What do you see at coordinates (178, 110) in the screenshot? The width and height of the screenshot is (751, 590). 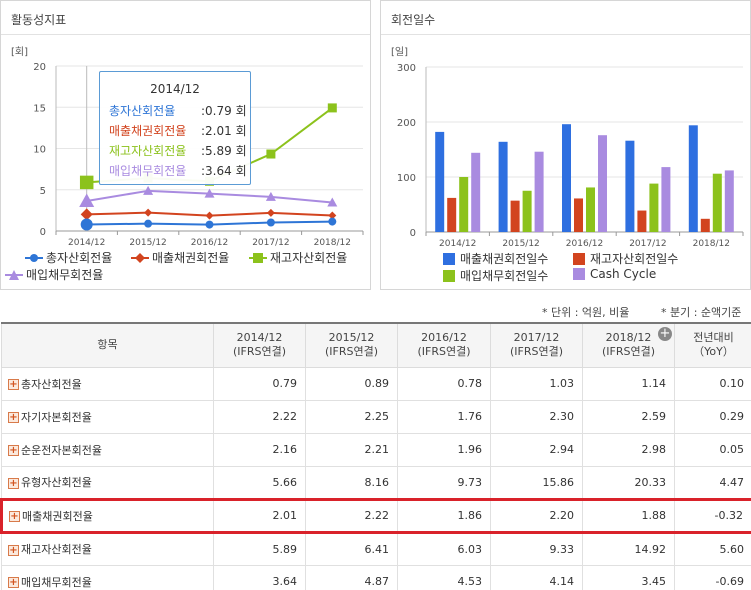 I see `tooltip-row: 총자산회전율:0.79 회` at bounding box center [178, 110].